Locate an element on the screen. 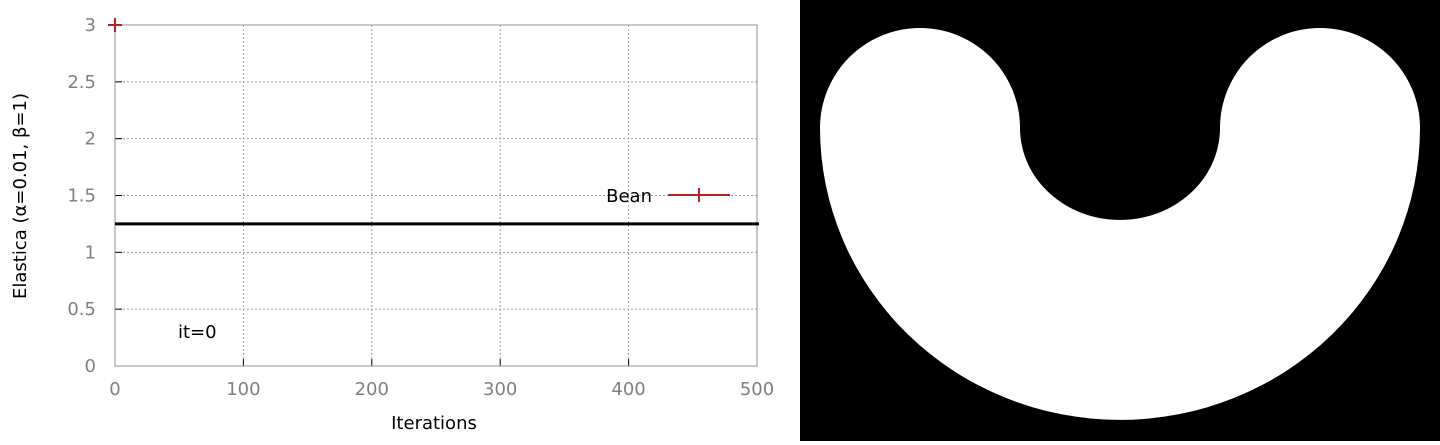  x-tick-label: 100 is located at coordinates (243, 389).